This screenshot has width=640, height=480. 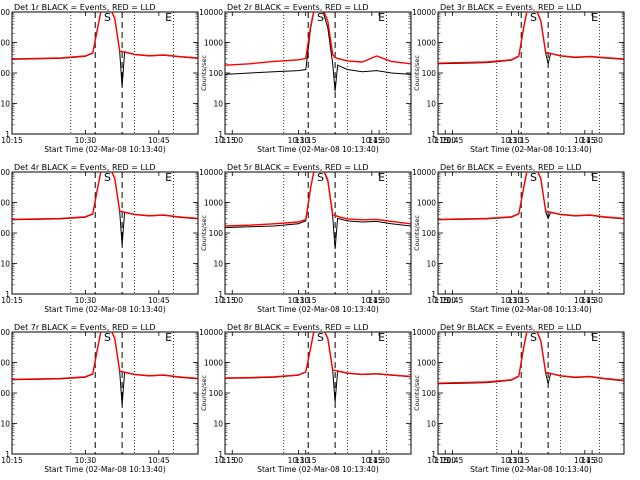 What do you see at coordinates (85, 7) in the screenshot?
I see `panel-title: Det 1r BLACK = Events, RED = LLD` at bounding box center [85, 7].